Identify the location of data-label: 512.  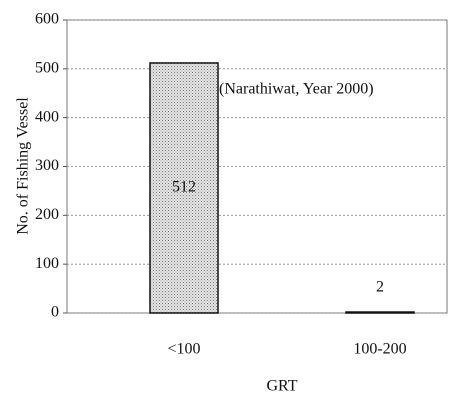
(184, 187).